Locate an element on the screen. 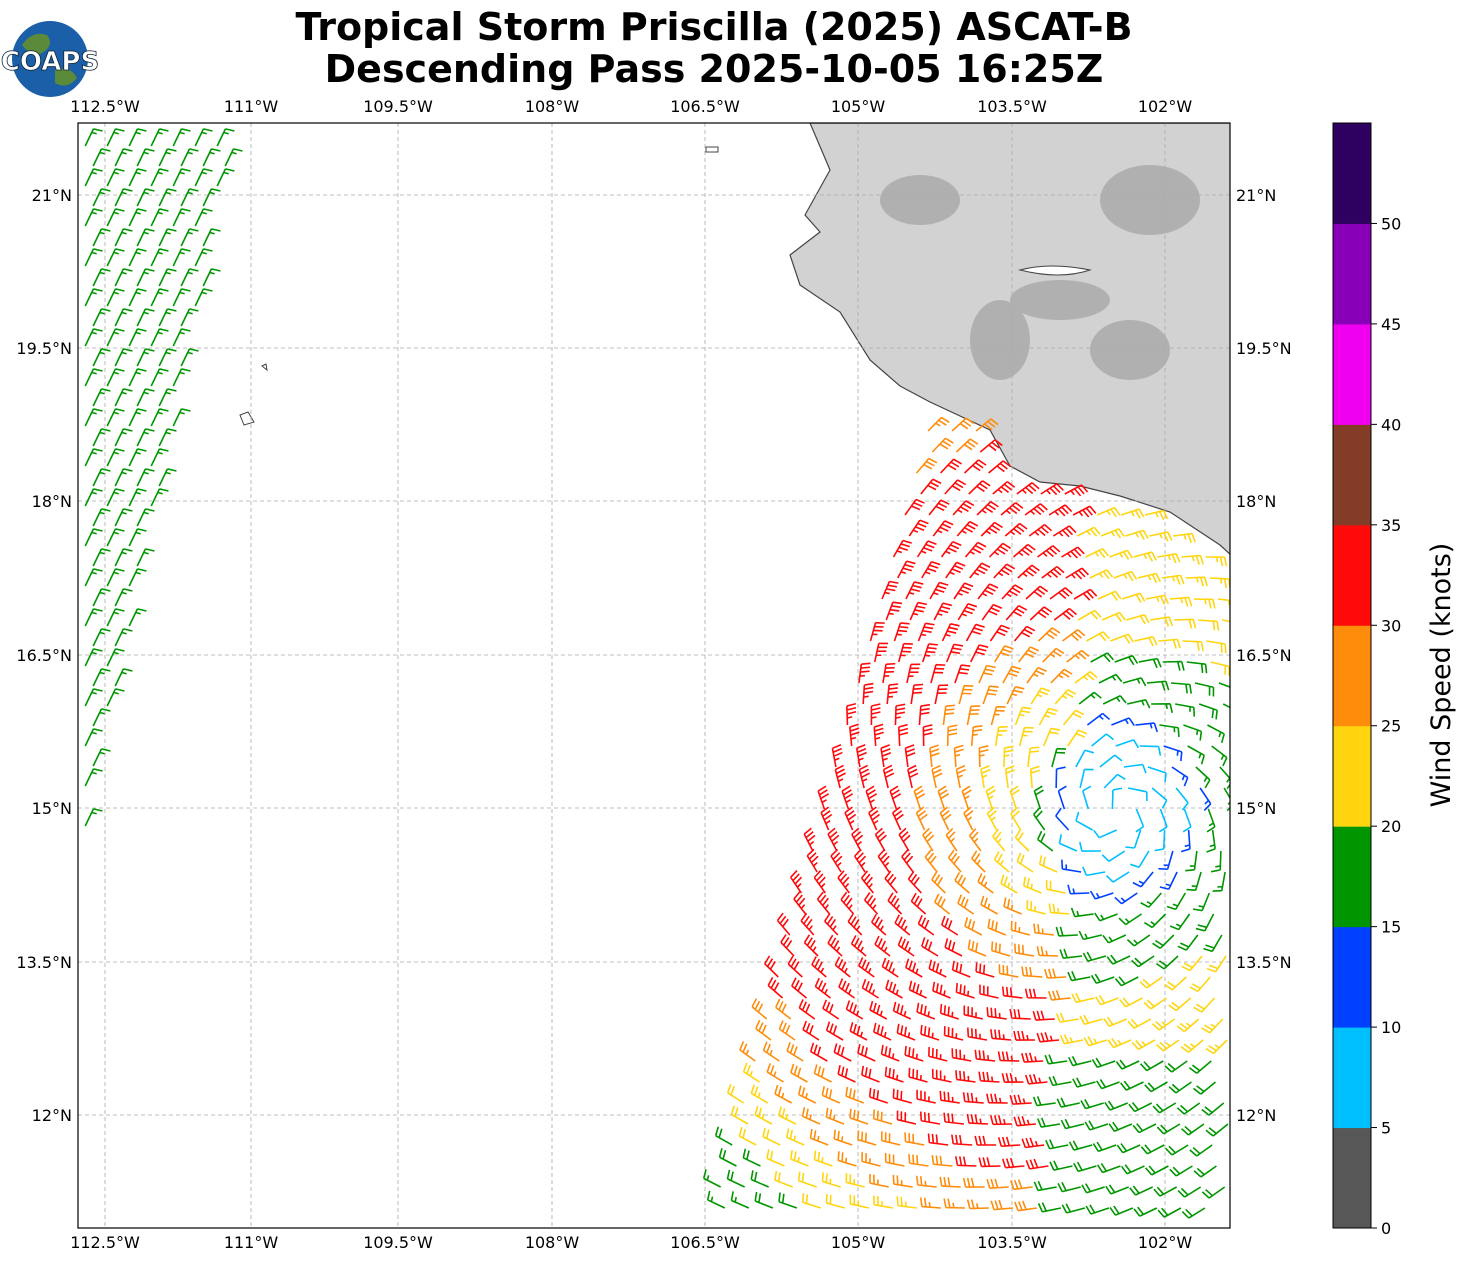  lon-tick-label-top: 103.5°W is located at coordinates (1012, 106).